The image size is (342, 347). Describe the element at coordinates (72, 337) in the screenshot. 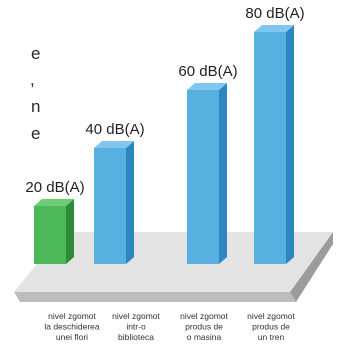

I see `category-label: unei flori` at that location.